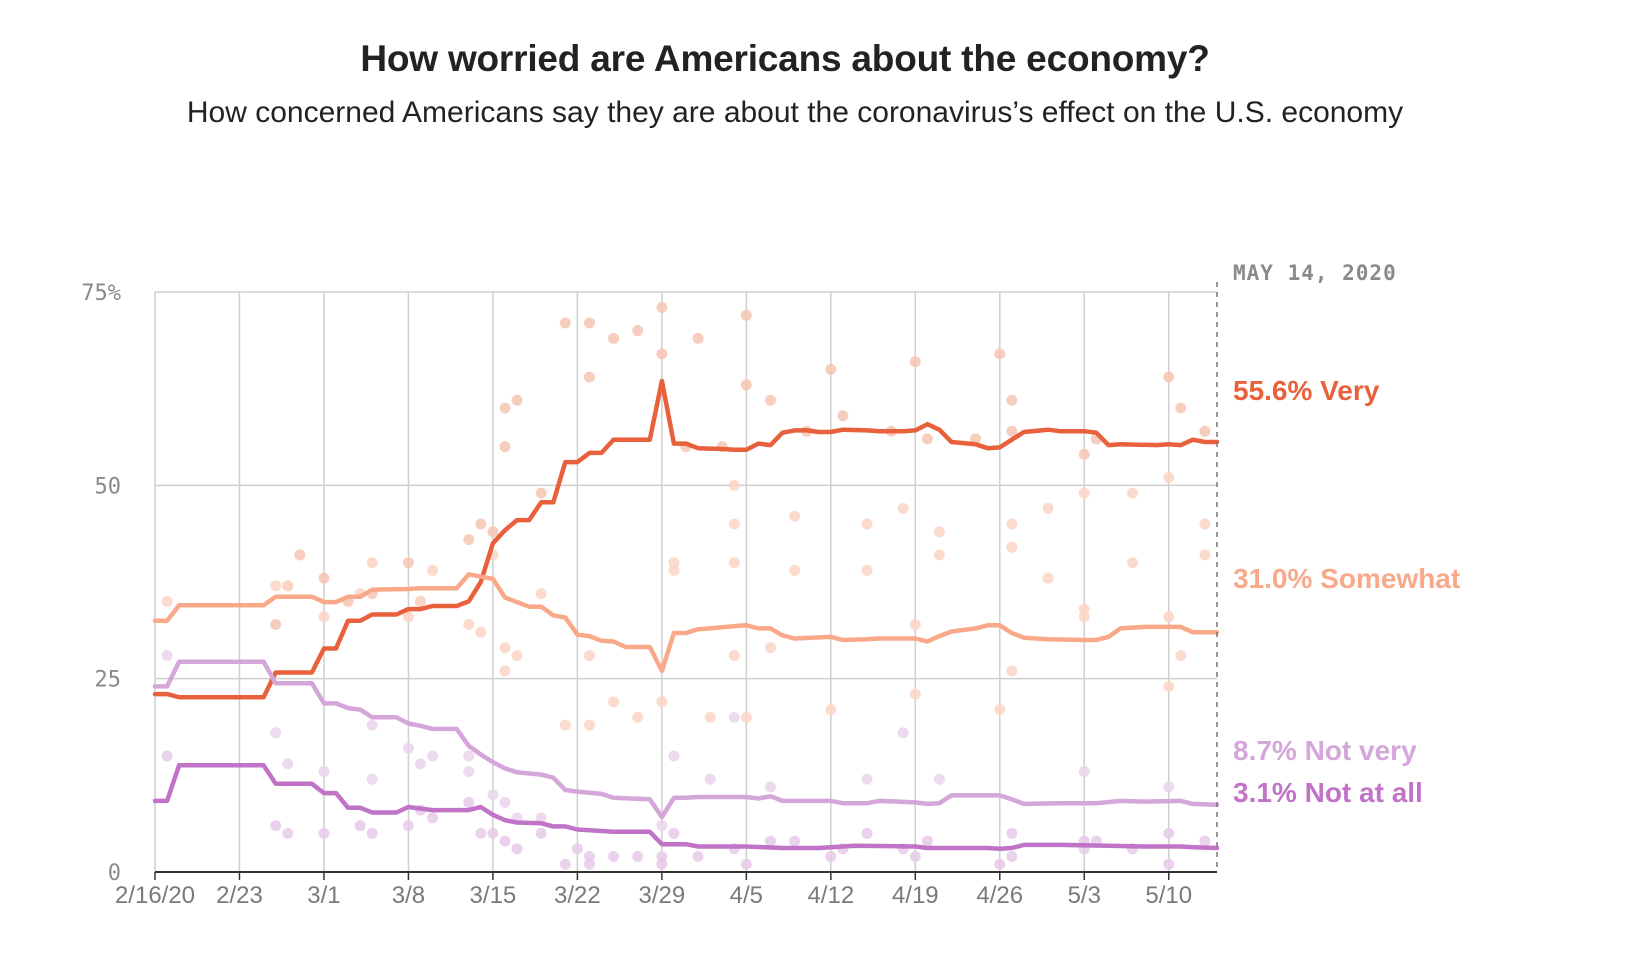 This screenshot has height=976, width=1636. Describe the element at coordinates (1168, 895) in the screenshot. I see `x-tick-label: 5/10` at that location.